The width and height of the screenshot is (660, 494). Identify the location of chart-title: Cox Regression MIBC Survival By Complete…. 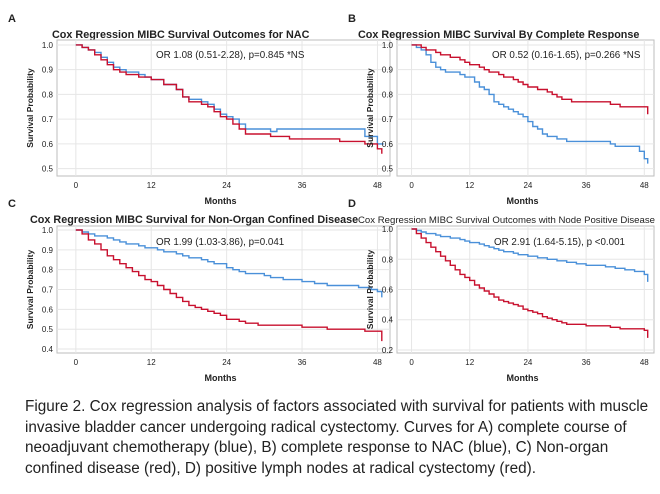
(498, 35).